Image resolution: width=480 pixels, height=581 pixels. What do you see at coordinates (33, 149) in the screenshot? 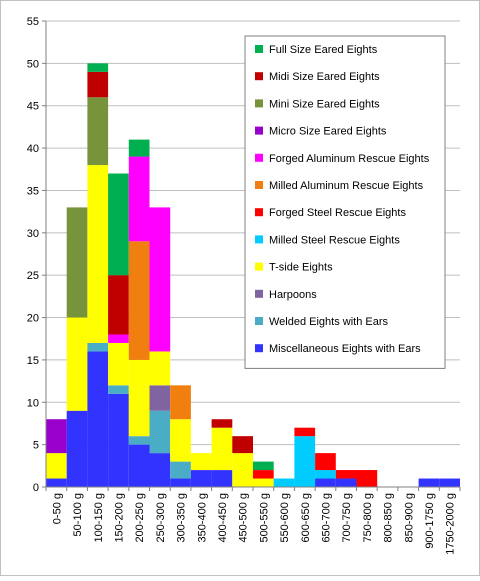
I see `y-tick-label: 40` at bounding box center [33, 149].